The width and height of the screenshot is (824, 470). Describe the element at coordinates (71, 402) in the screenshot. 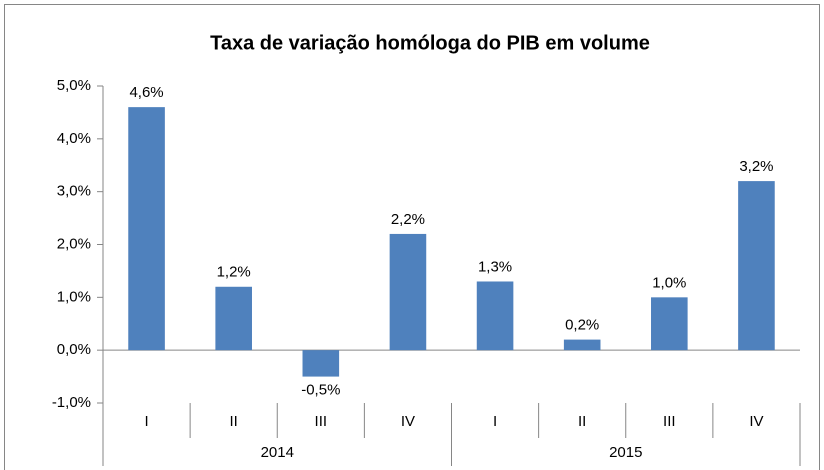

I see `y-tick-label: -1,0%` at that location.